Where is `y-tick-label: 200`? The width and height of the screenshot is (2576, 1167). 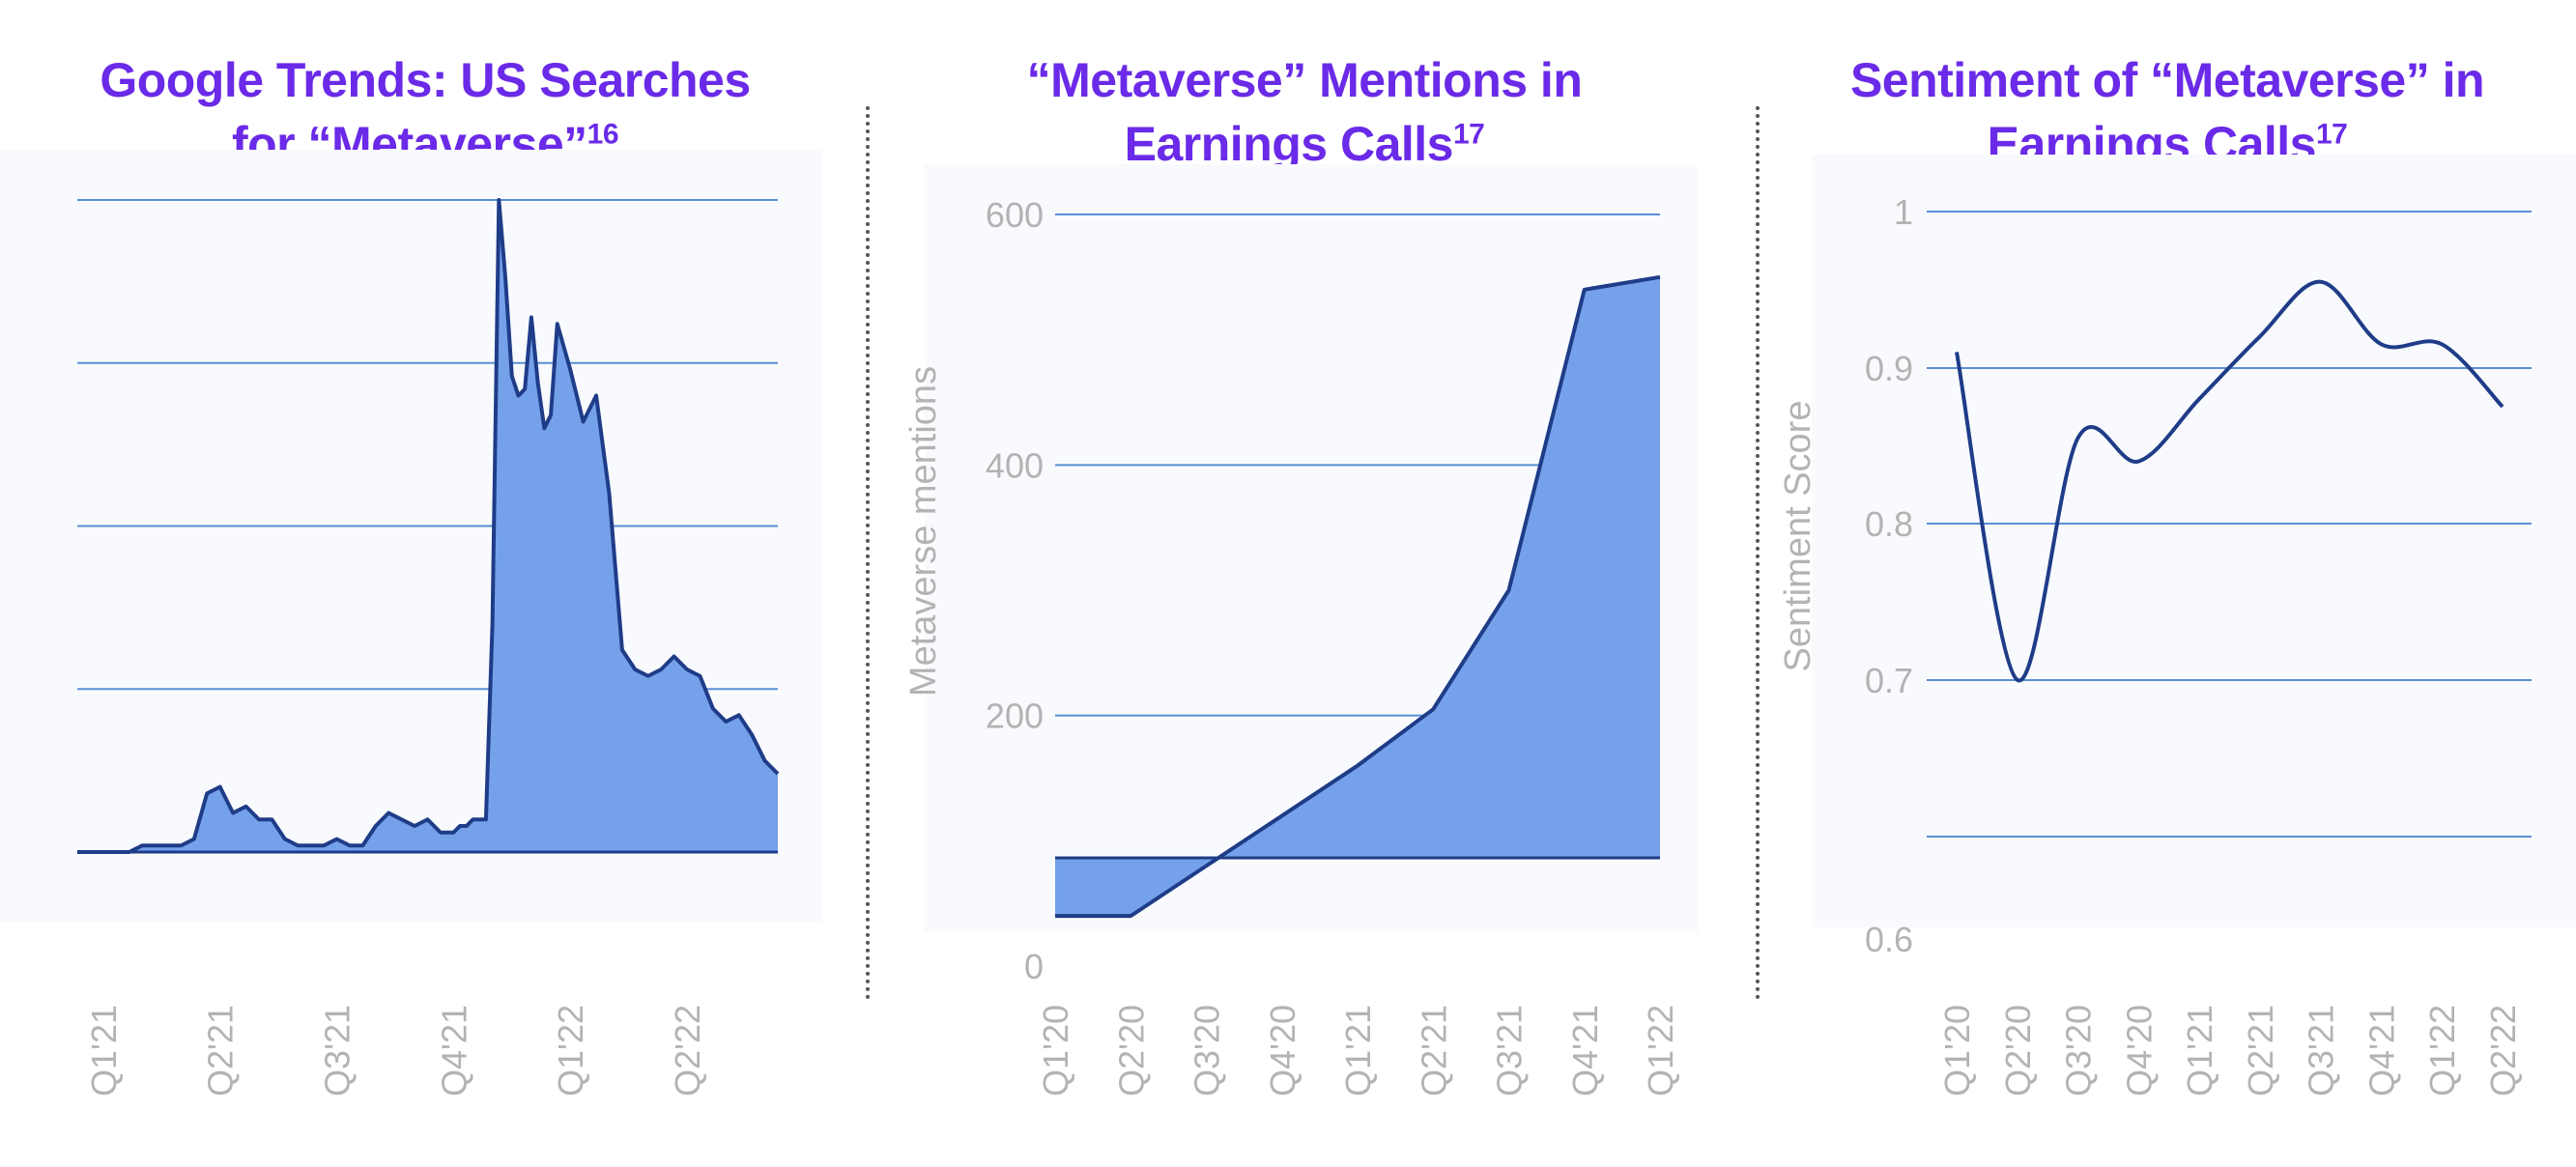
y-tick-label: 200 is located at coordinates (1015, 717).